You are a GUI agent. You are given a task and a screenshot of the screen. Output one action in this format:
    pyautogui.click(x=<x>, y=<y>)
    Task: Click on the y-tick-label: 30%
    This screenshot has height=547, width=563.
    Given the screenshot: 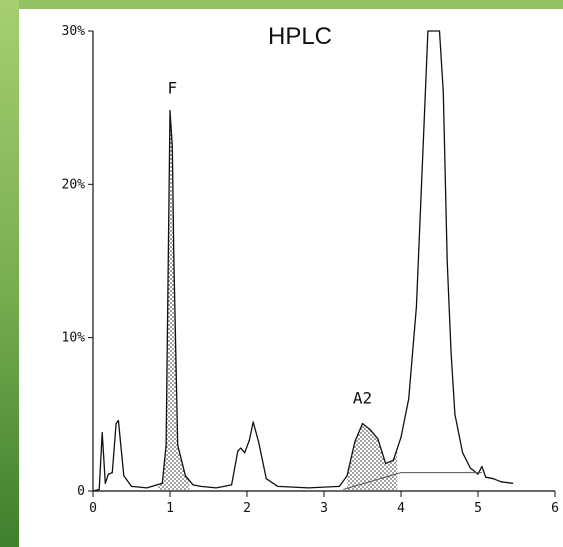 What is the action you would take?
    pyautogui.click(x=74, y=31)
    